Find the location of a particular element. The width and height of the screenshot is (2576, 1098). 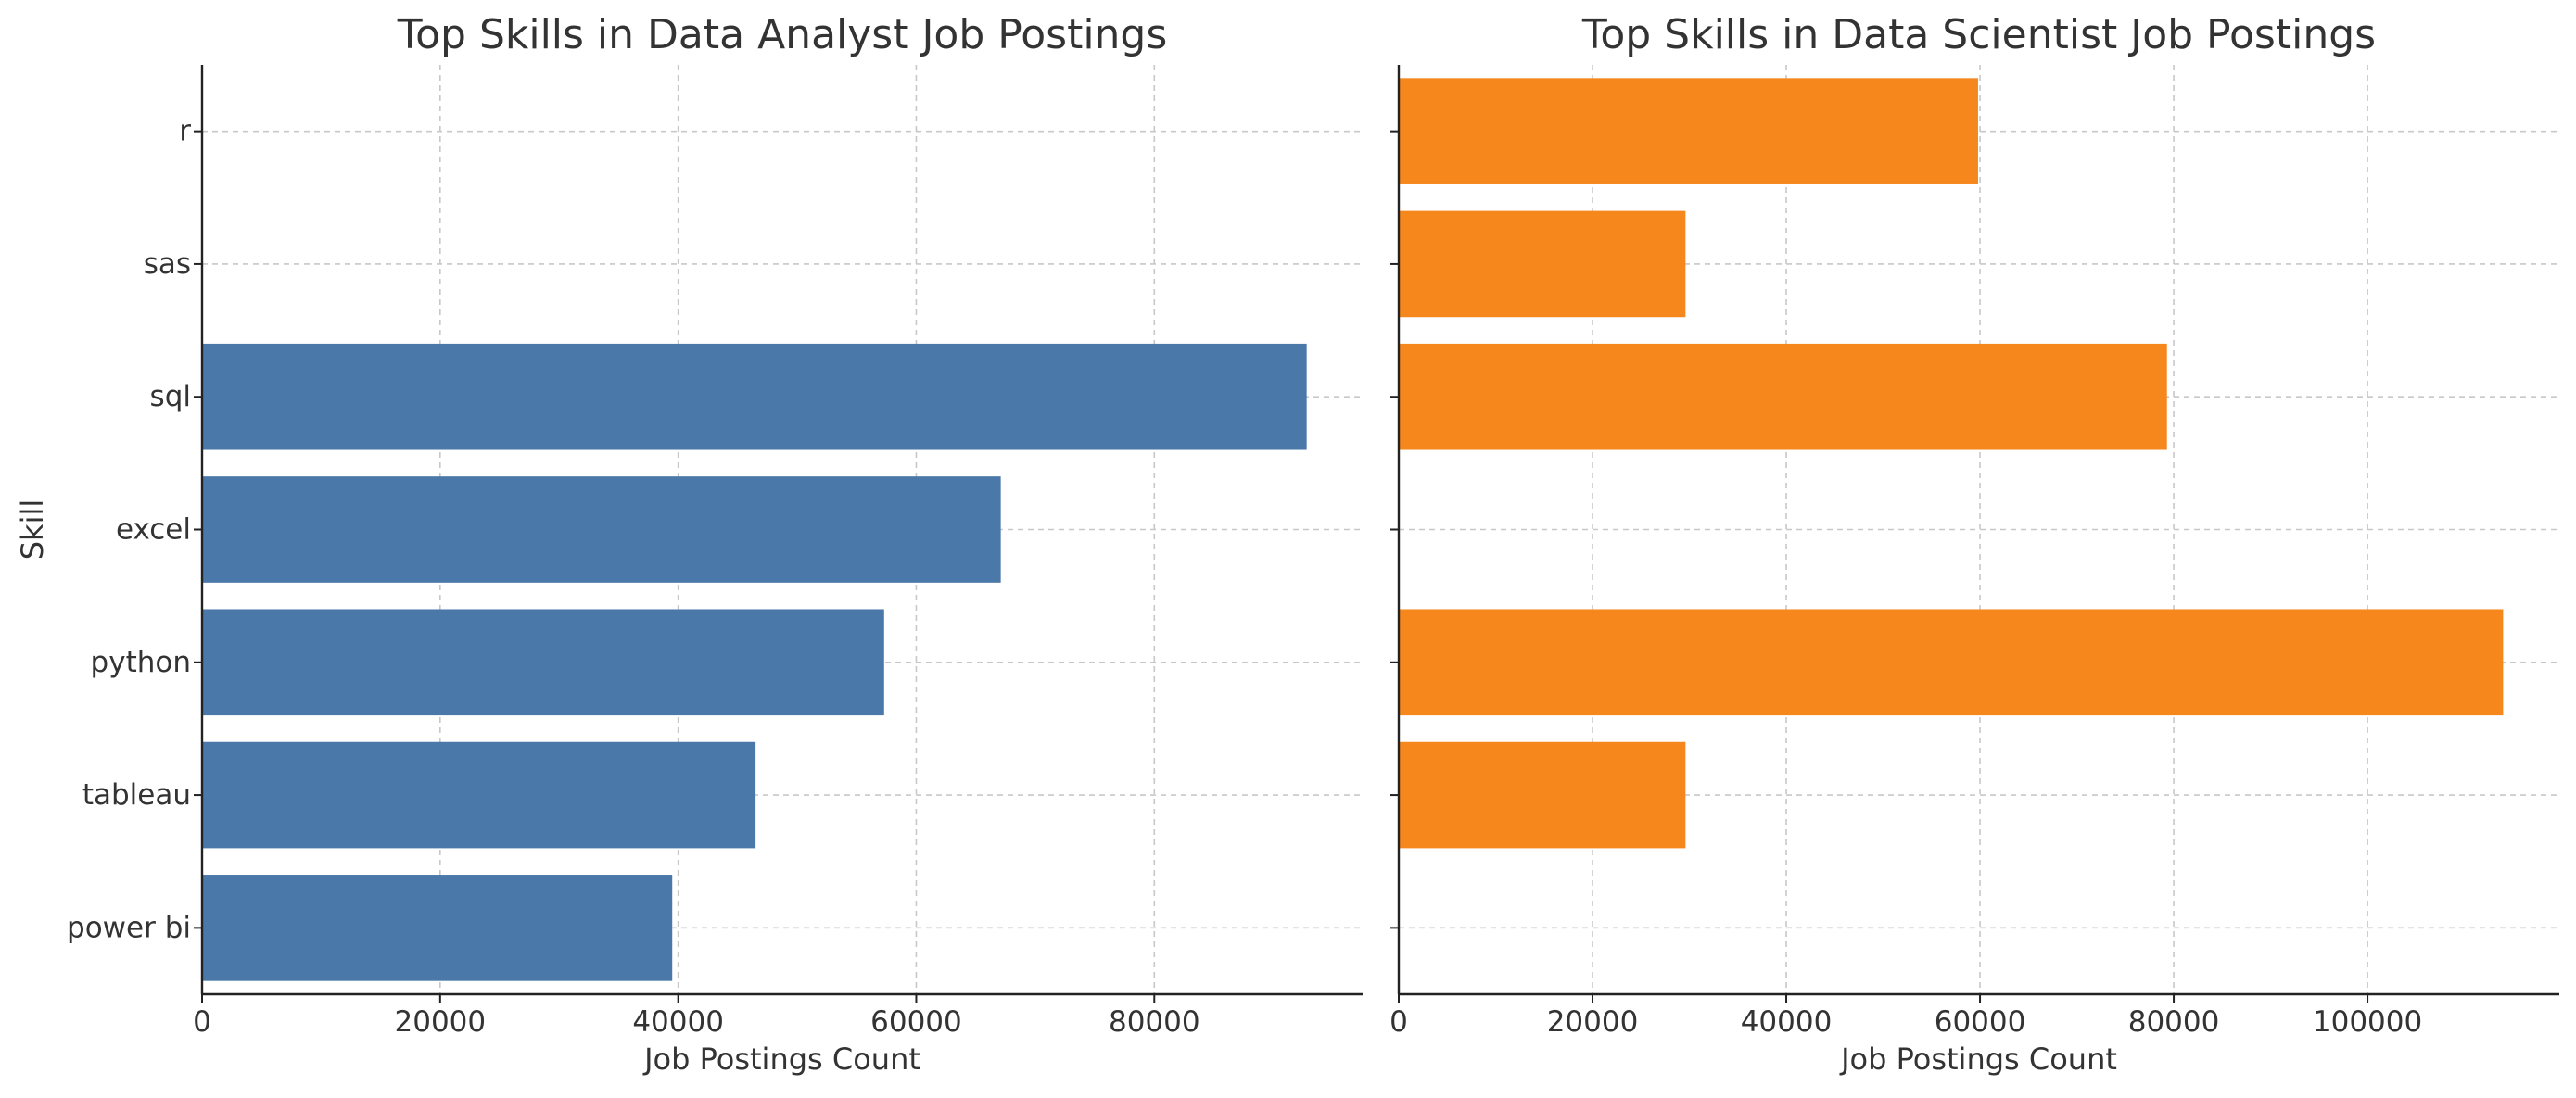

bar-excel is located at coordinates (601, 529).